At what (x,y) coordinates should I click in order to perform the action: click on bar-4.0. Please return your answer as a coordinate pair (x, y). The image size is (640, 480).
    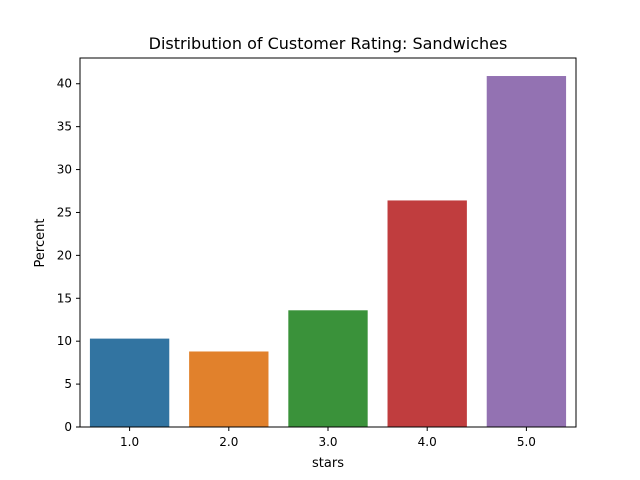
    Looking at the image, I should click on (427, 313).